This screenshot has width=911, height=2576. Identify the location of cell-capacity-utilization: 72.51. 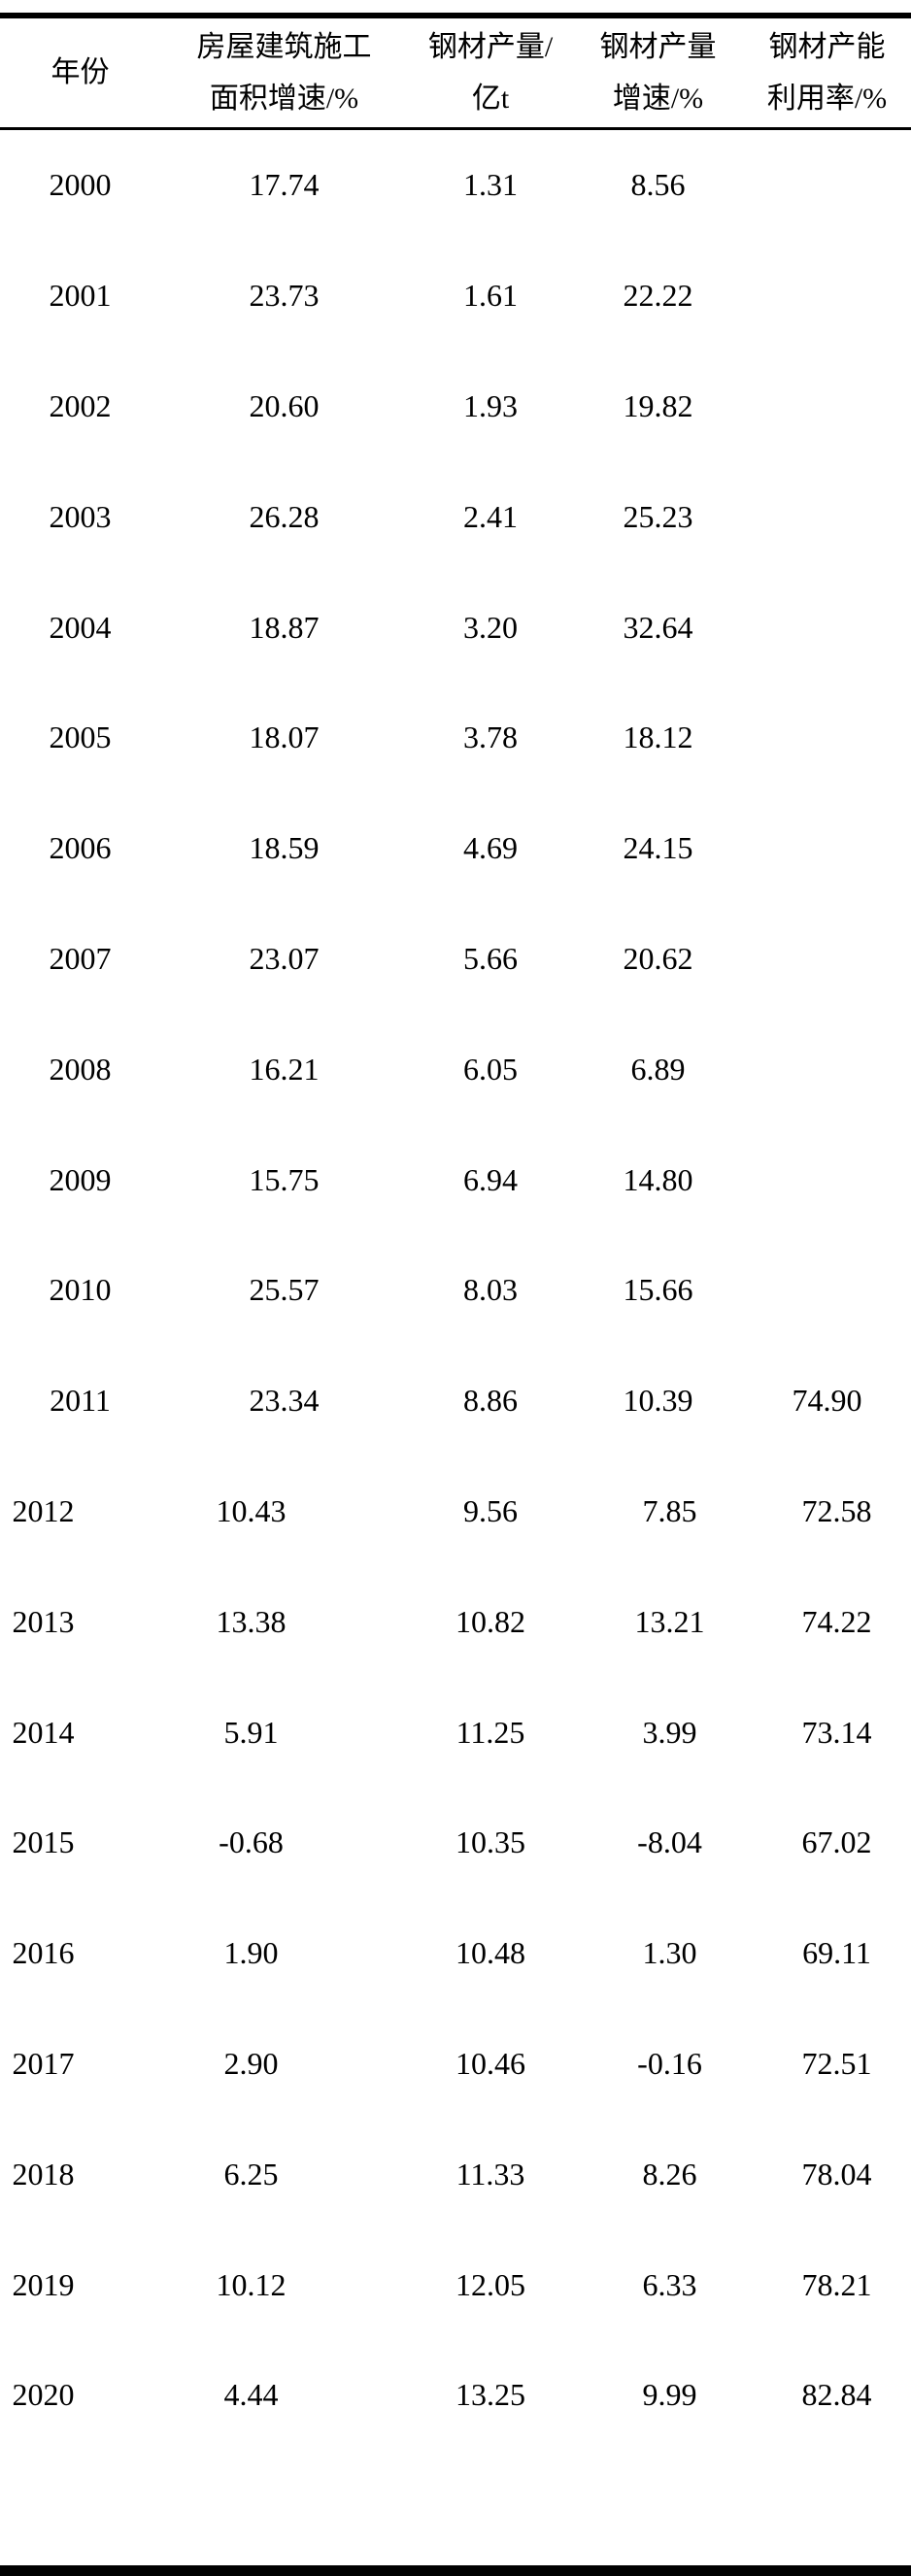
(836, 2063).